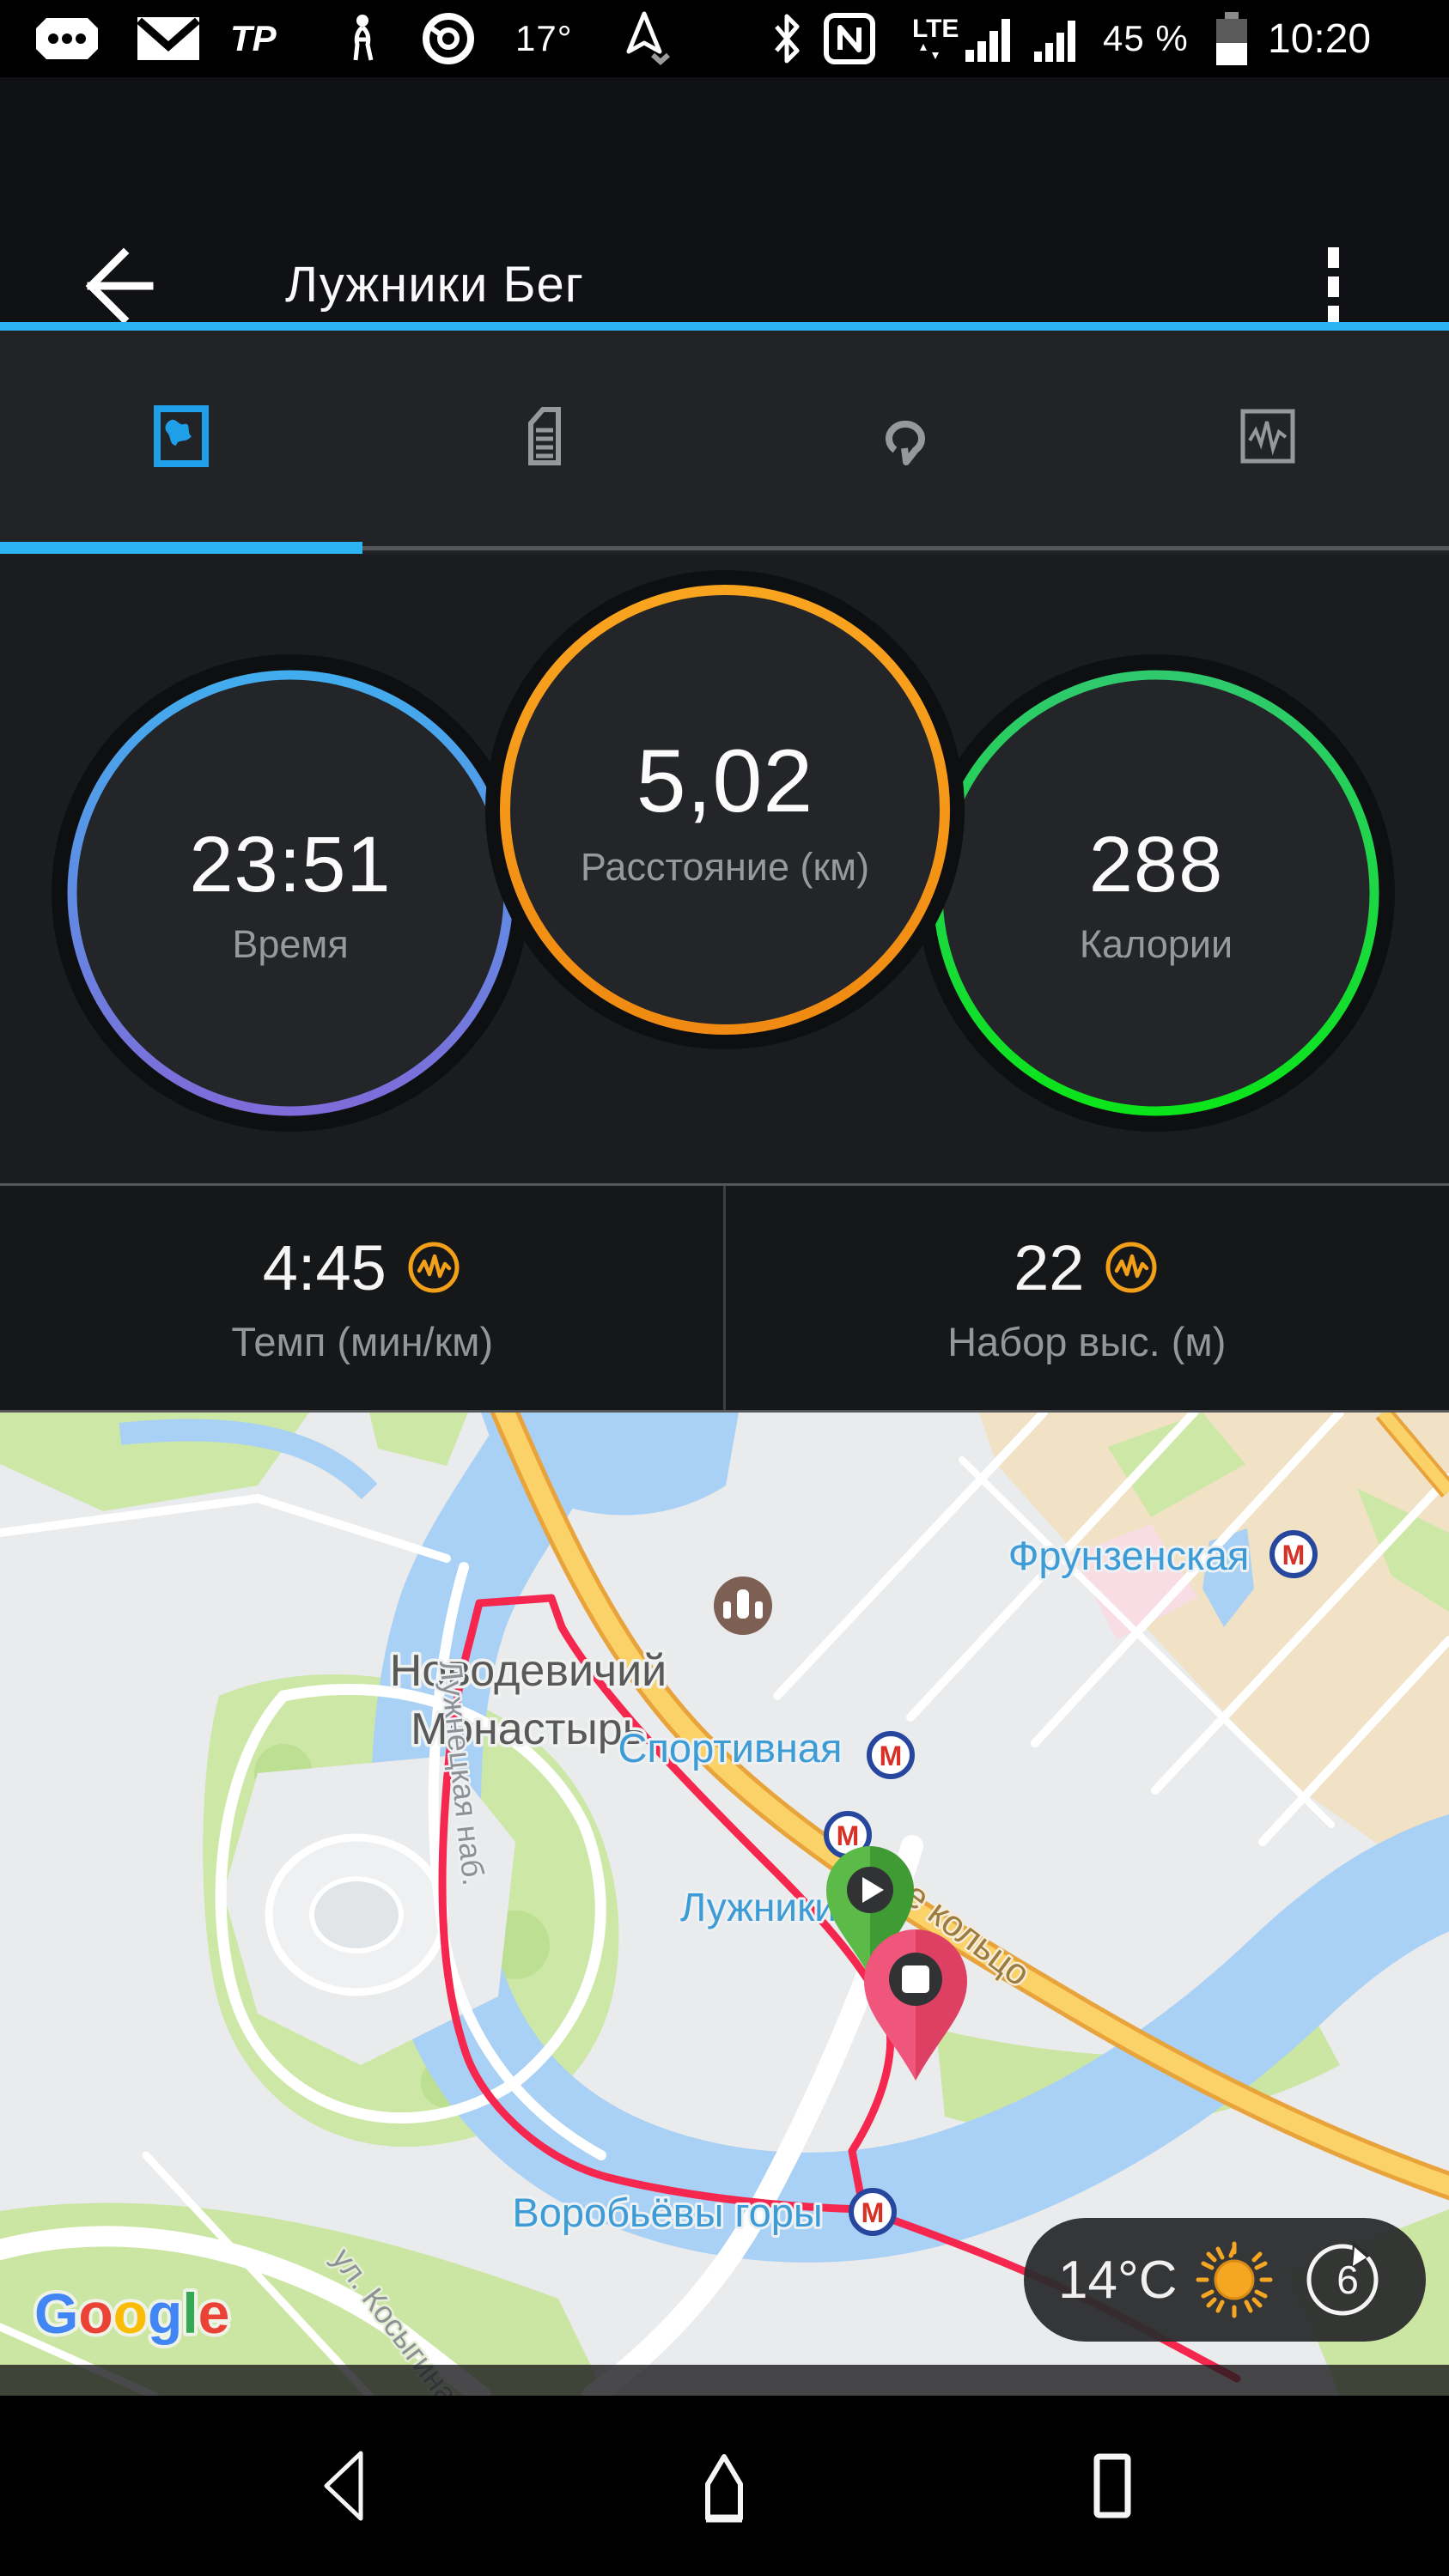  Describe the element at coordinates (743, 1606) in the screenshot. I see `monastery-poi-icon` at that location.